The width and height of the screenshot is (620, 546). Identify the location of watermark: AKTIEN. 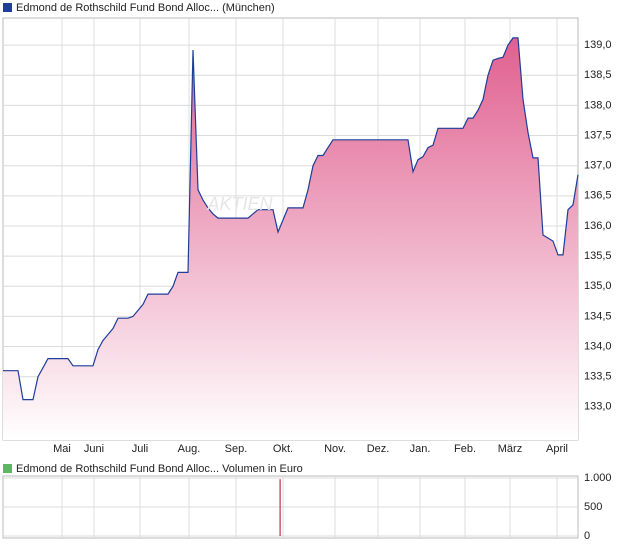
(239, 204).